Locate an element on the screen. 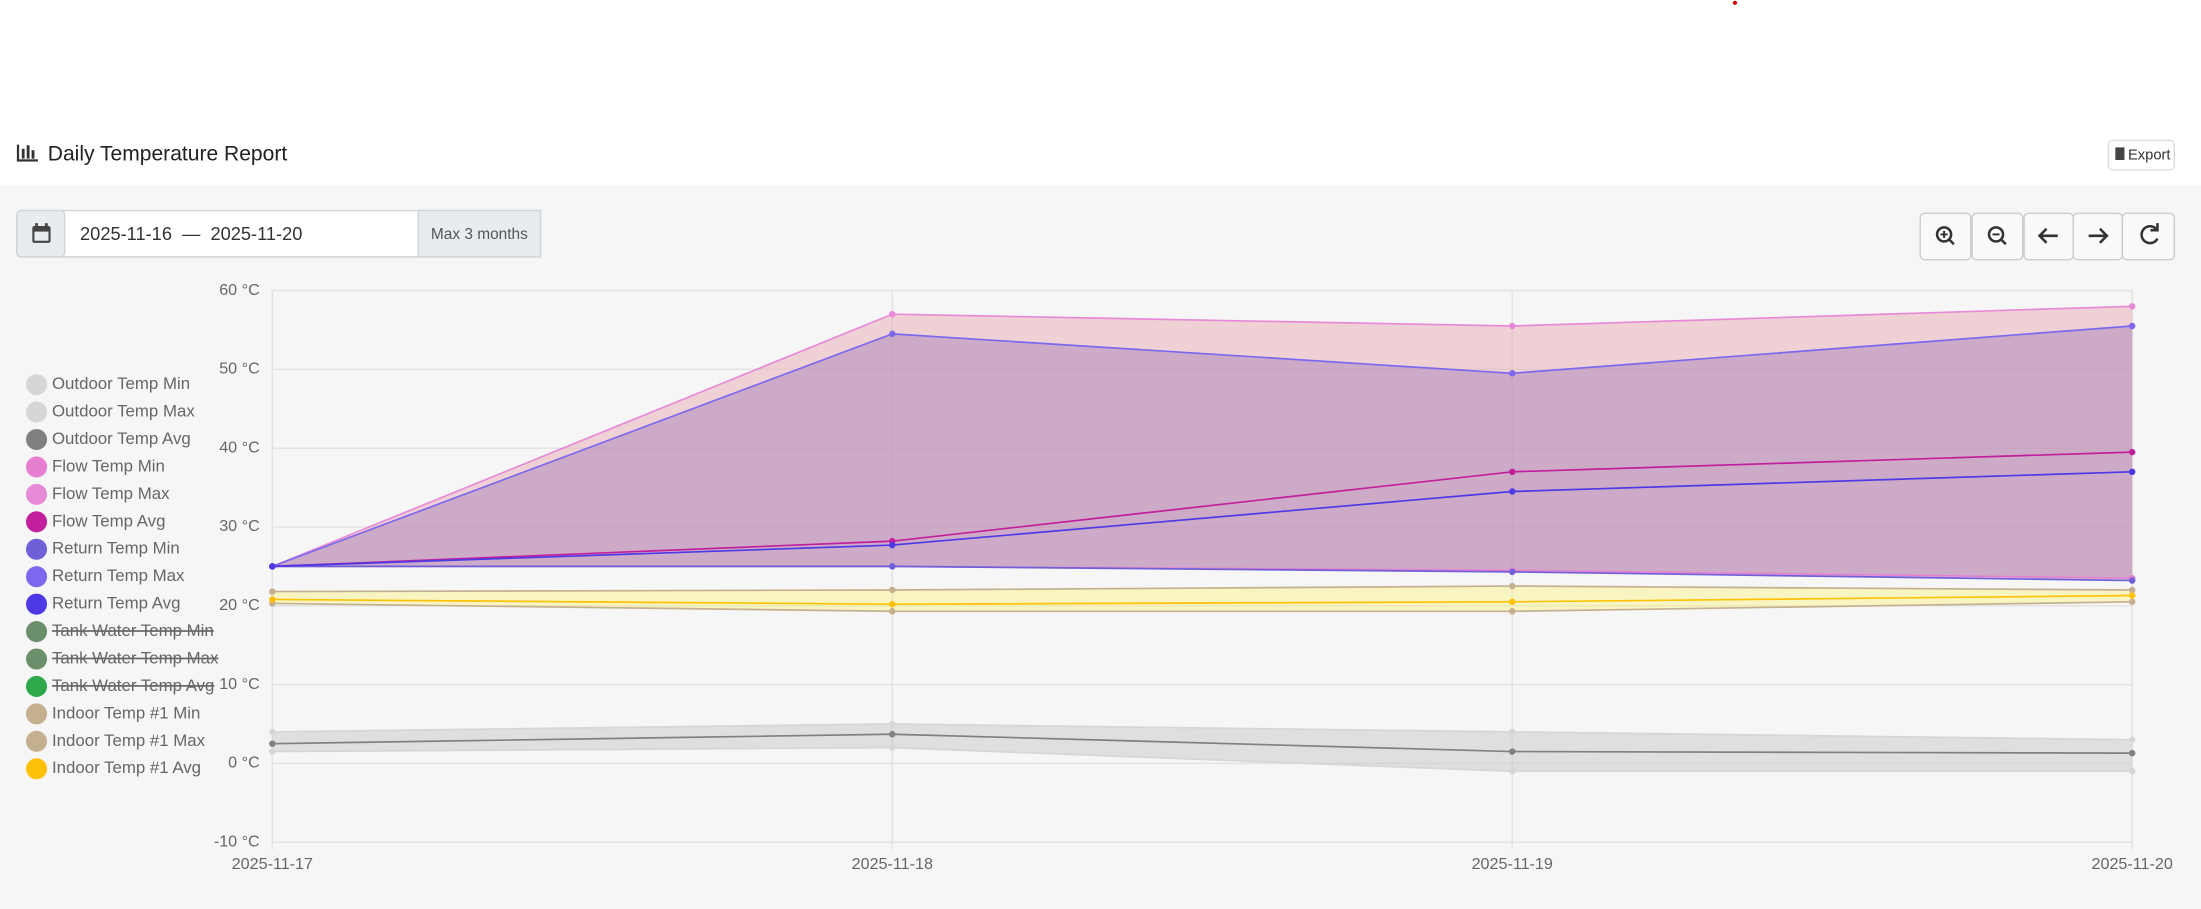  x-tick-label: 2025-11-19 is located at coordinates (1512, 864).